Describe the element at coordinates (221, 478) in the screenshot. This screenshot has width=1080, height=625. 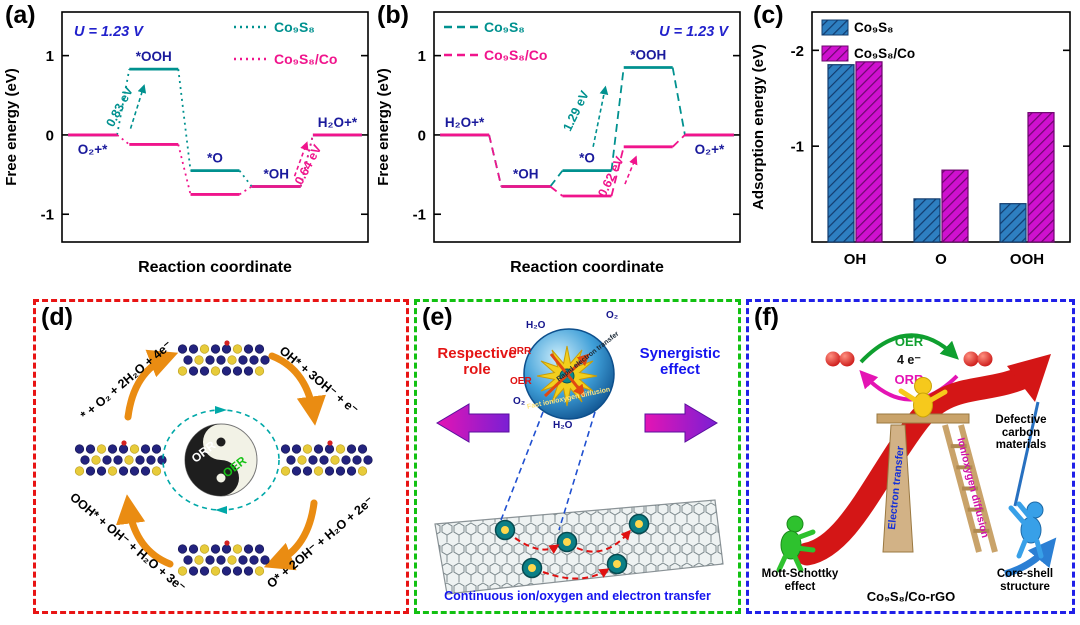
I see `yinyang-dot-light` at that location.